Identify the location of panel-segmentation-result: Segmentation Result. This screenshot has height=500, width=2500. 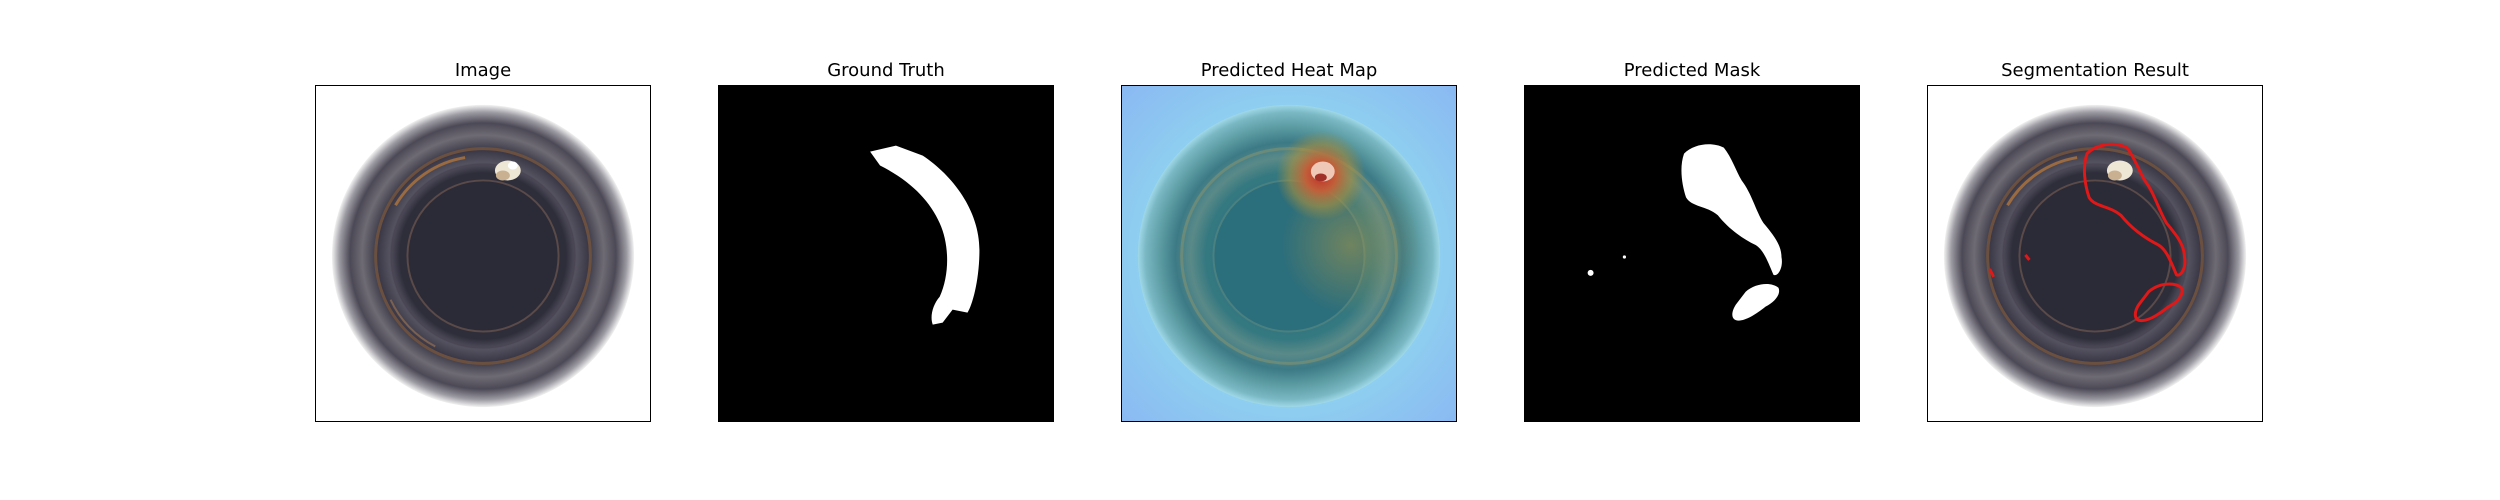
(2095, 241).